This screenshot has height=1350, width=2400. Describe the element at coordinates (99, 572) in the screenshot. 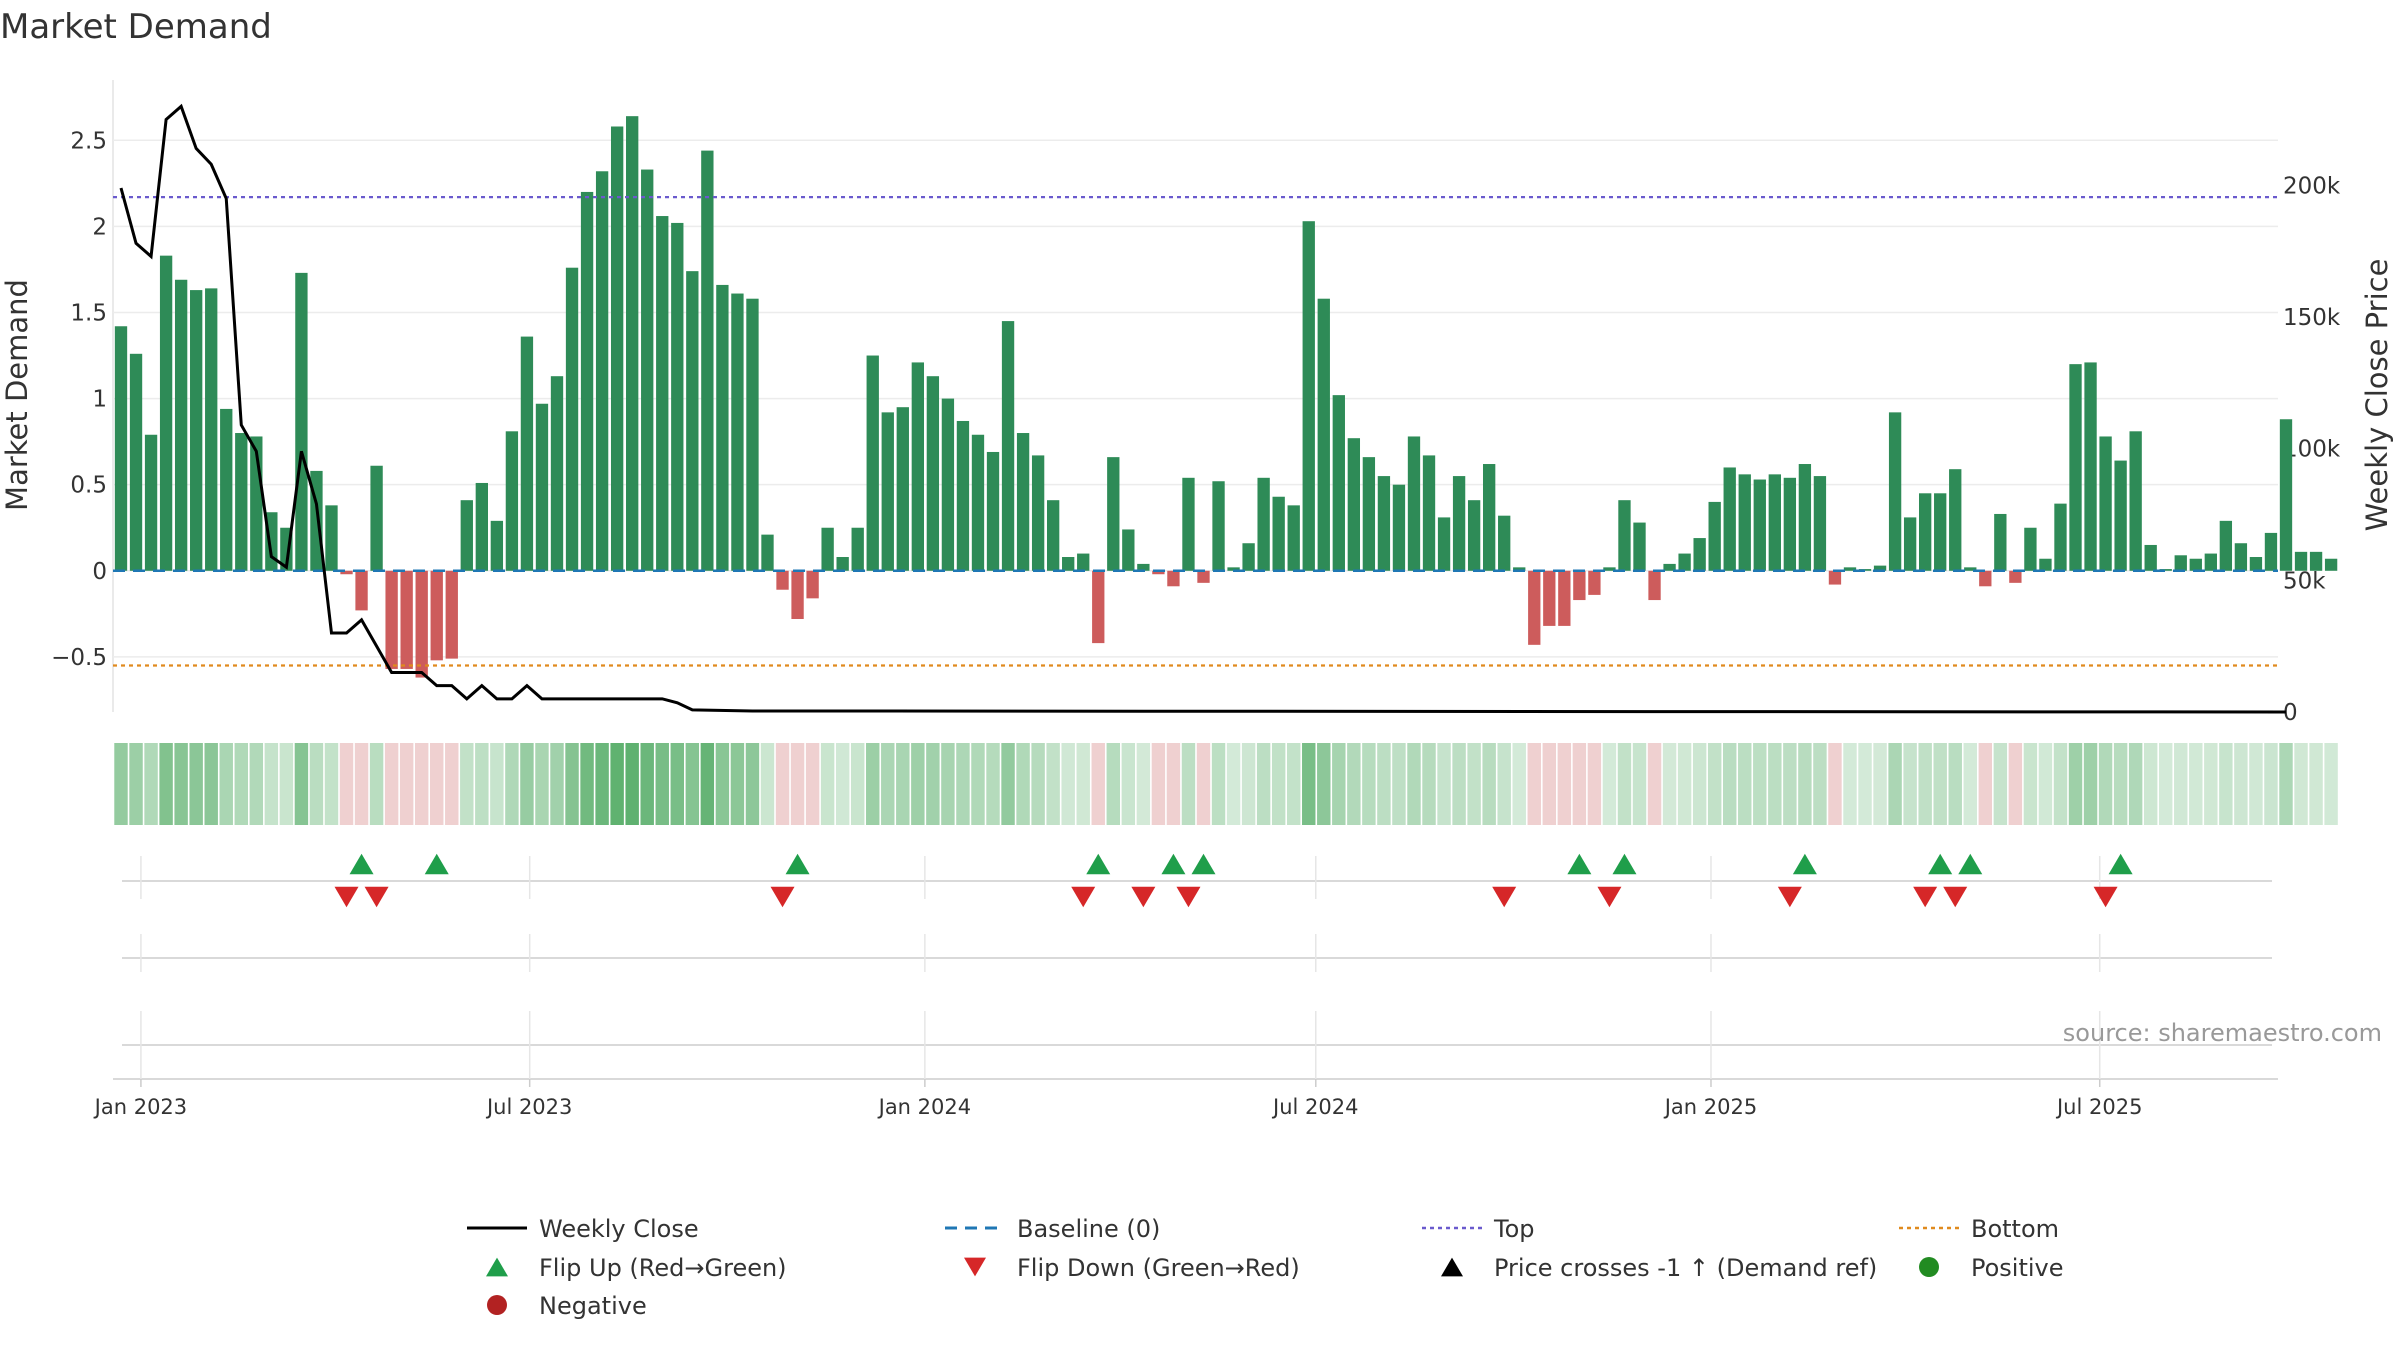

I see `left-tick-label: 0` at that location.